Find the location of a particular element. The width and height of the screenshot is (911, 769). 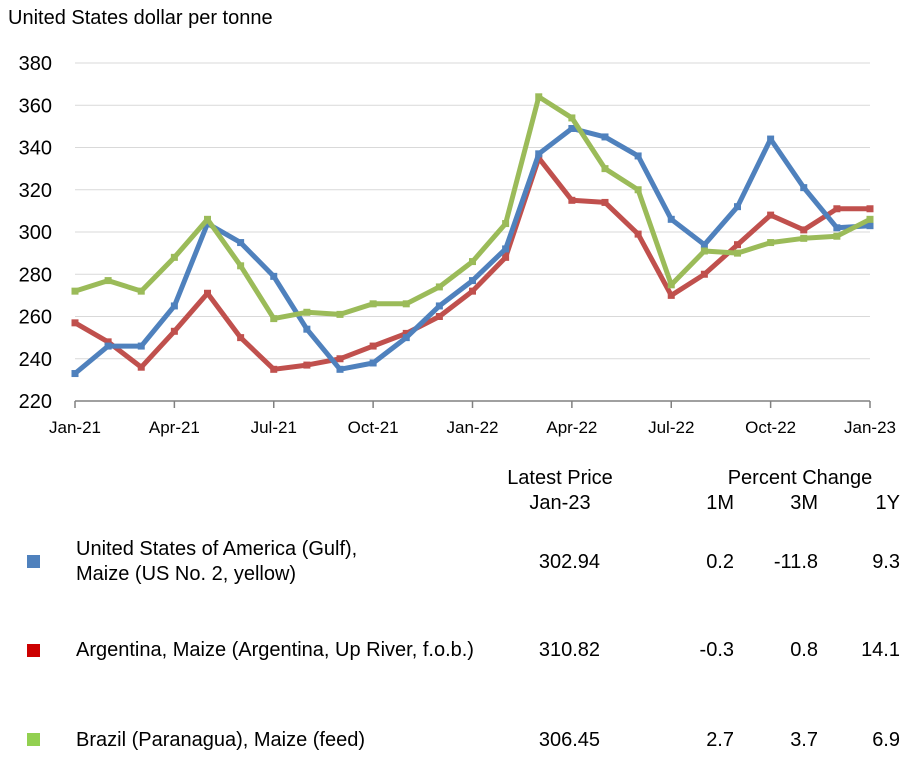

row-usa-label-line2: Maize (US No. 2, yellow) is located at coordinates (186, 574).